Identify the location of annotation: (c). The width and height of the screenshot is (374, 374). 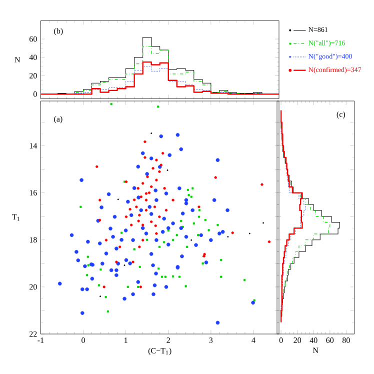
(340, 115).